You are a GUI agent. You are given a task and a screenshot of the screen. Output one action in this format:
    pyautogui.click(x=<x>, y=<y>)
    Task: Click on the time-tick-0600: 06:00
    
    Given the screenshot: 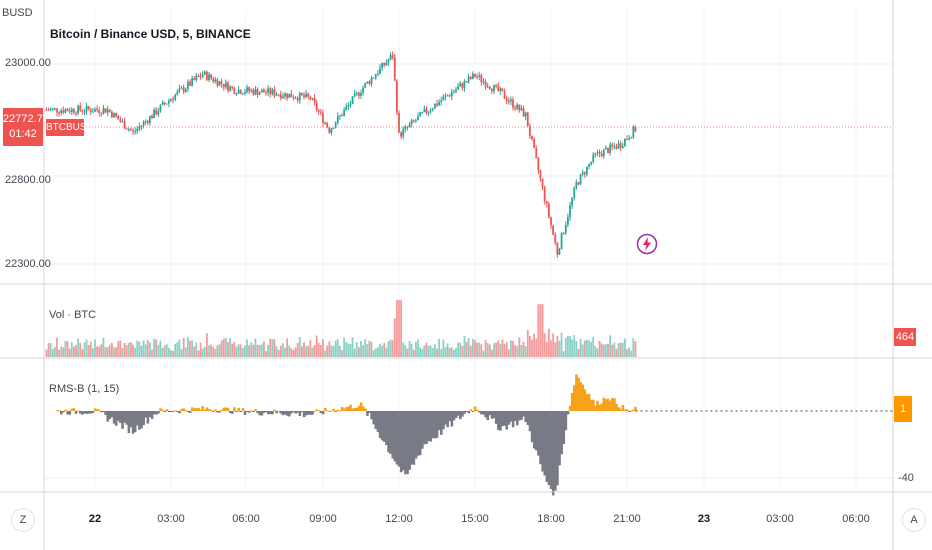 What is the action you would take?
    pyautogui.click(x=246, y=519)
    